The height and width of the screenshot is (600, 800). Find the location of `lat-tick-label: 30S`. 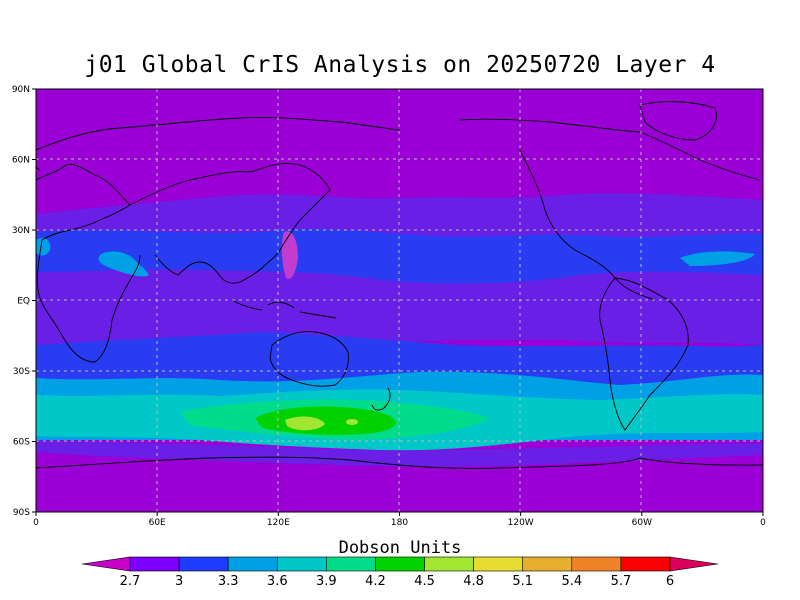

lat-tick-label: 30S is located at coordinates (21, 372).